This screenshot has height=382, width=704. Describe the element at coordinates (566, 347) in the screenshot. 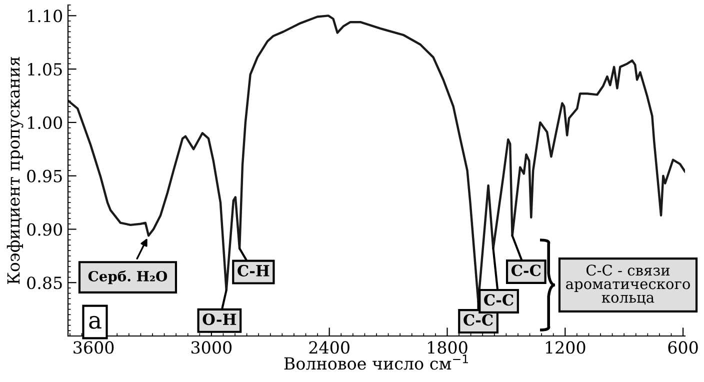

I see `x-tick-label: 1200` at that location.